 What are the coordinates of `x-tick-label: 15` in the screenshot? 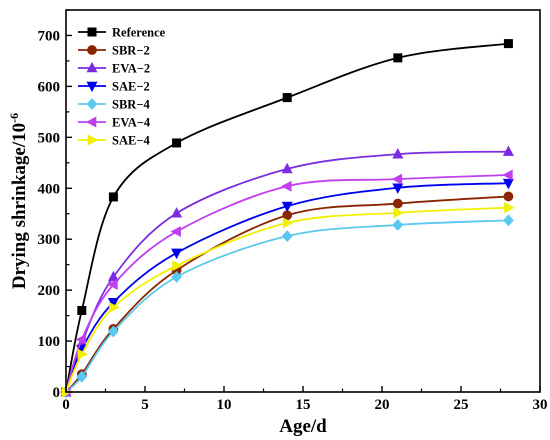 It's located at (303, 405).